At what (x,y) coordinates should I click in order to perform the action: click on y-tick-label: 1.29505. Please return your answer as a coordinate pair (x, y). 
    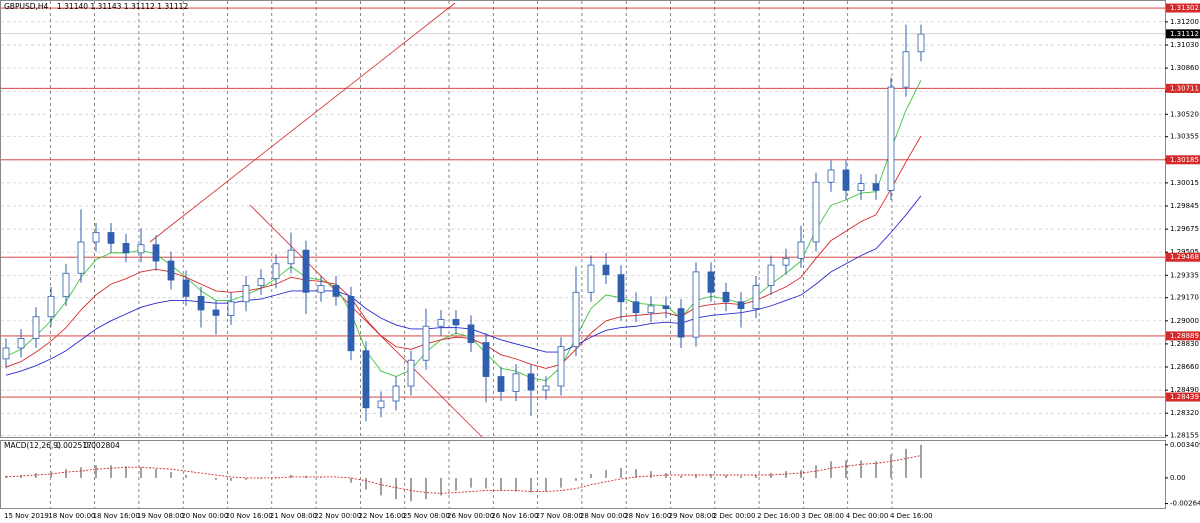
    Looking at the image, I should click on (1184, 252).